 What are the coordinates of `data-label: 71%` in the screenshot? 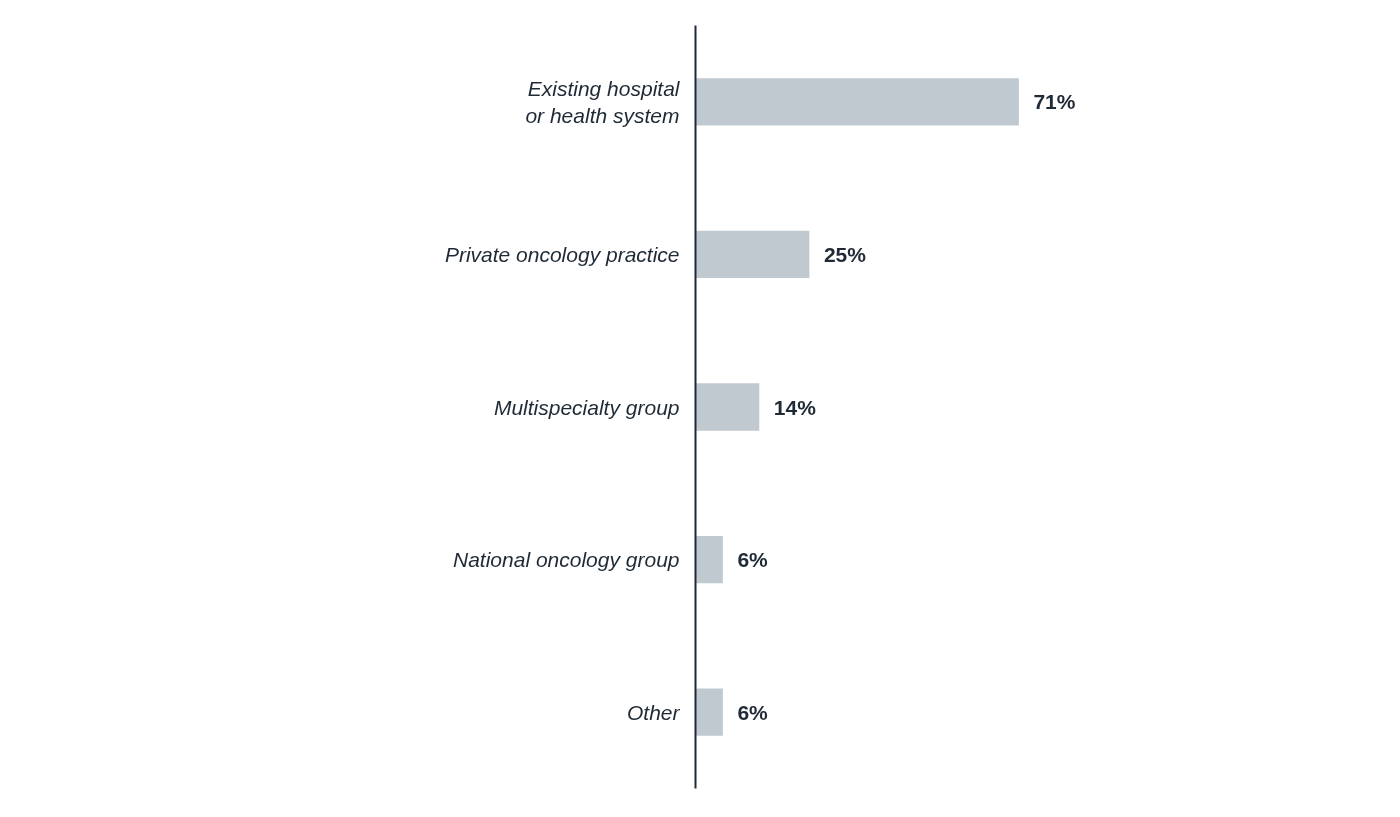 It's located at (1054, 102).